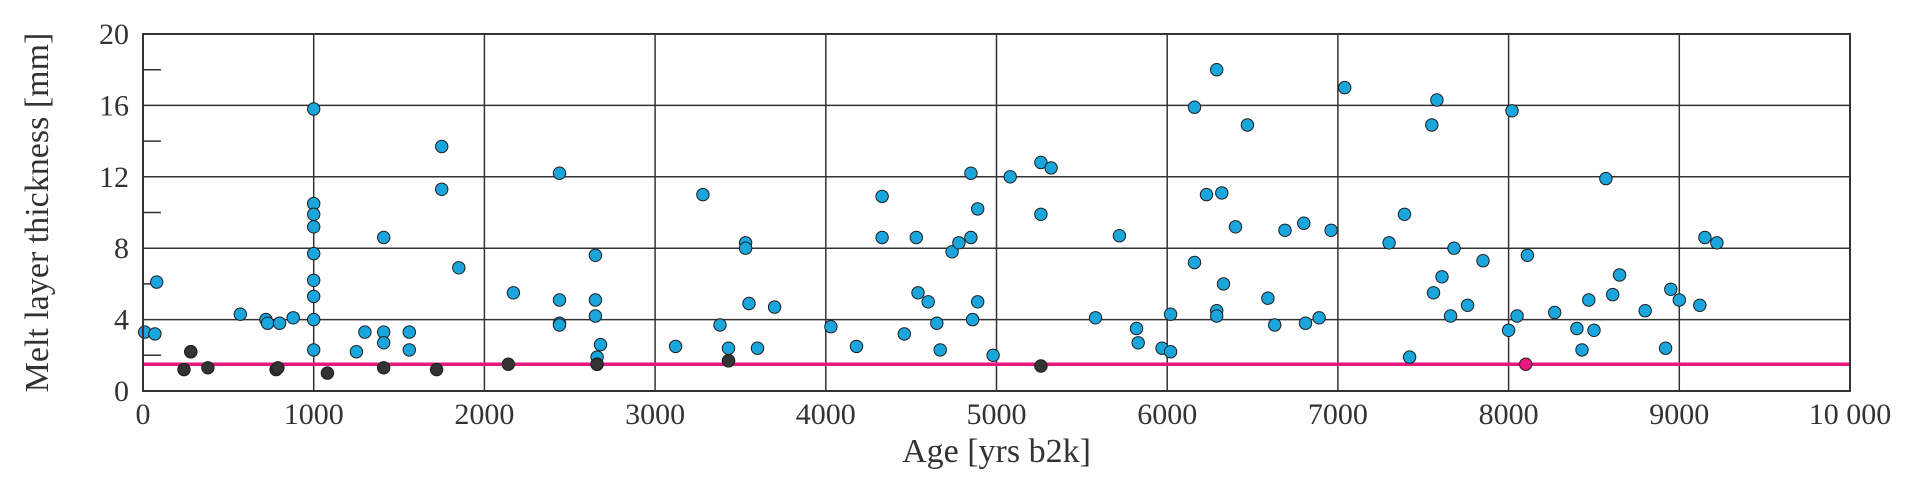  I want to click on x-tick-label: 5000, so click(997, 414).